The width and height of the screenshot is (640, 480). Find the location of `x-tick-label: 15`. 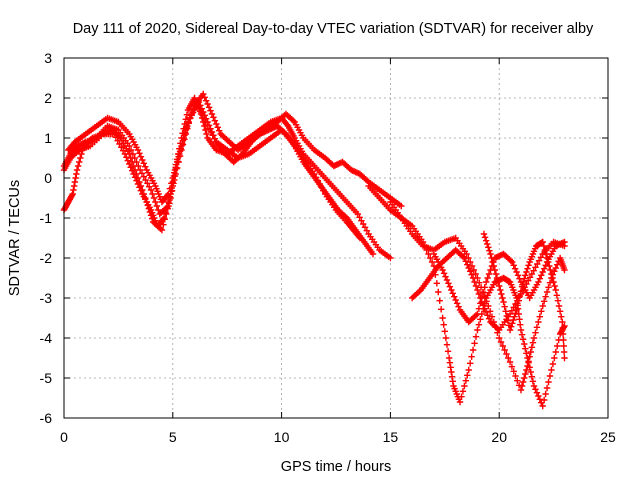

x-tick-label: 15 is located at coordinates (391, 437).